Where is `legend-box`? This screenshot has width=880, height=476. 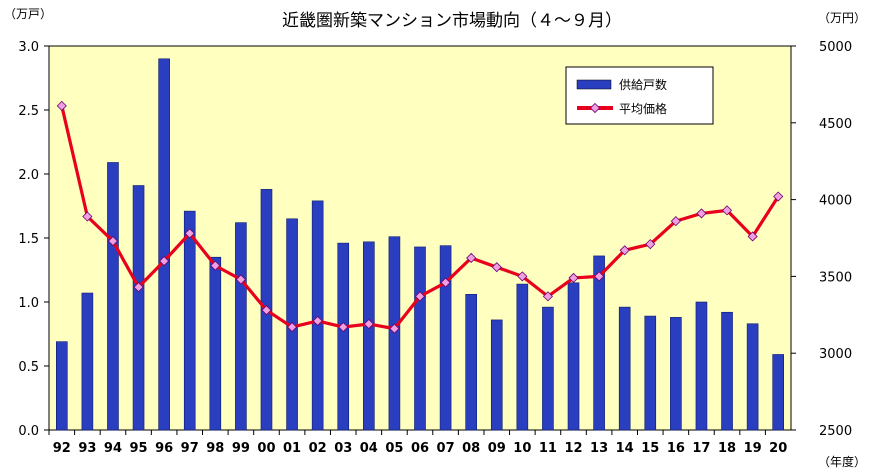 legend-box is located at coordinates (639, 95).